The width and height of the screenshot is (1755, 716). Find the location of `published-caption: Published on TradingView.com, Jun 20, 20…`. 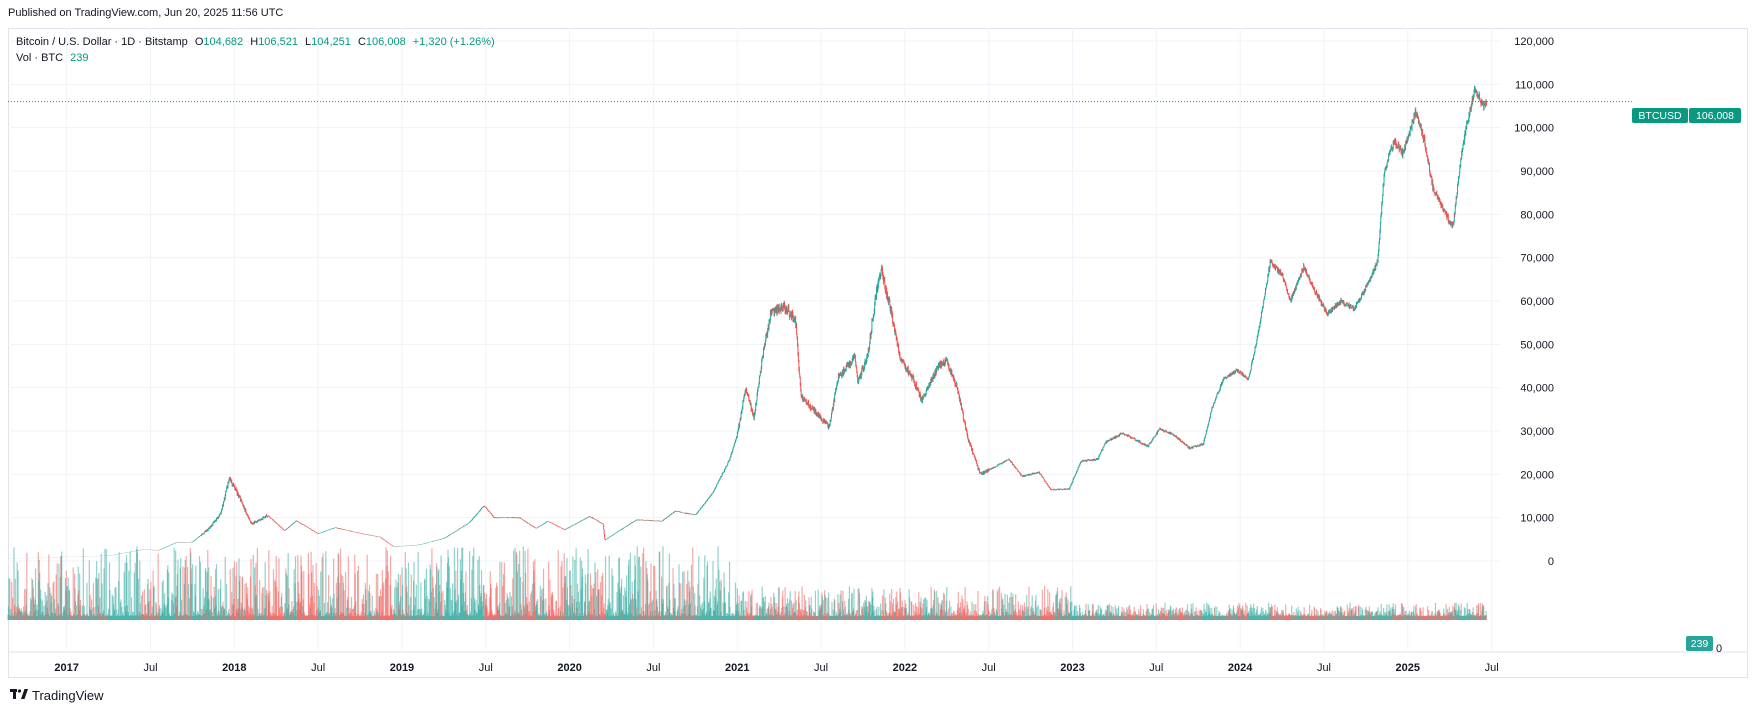

published-caption: Published on TradingView.com, Jun 20, 20… is located at coordinates (146, 13).